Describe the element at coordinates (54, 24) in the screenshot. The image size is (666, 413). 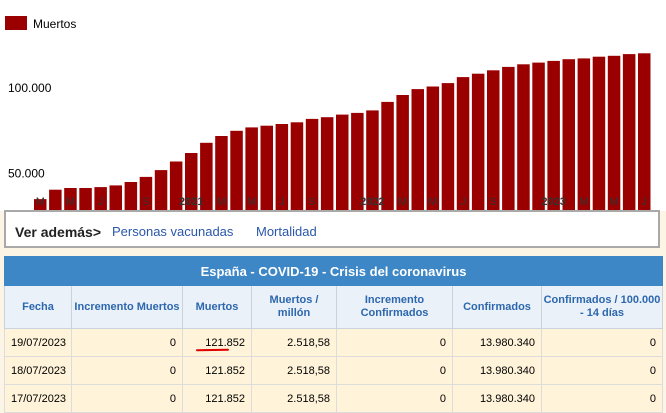
I see `legend-label: Muertos` at that location.